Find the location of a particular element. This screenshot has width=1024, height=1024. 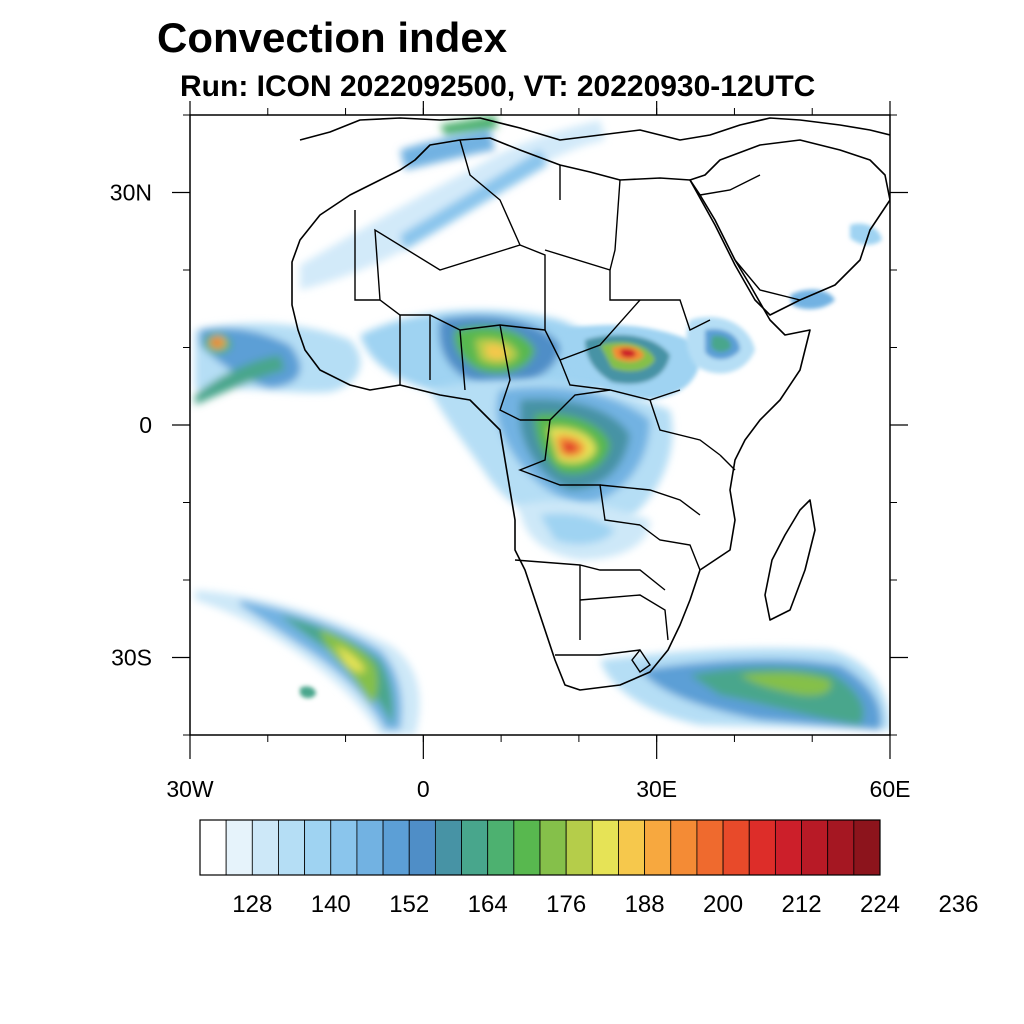

region-congo-basin is located at coordinates (551, 453).